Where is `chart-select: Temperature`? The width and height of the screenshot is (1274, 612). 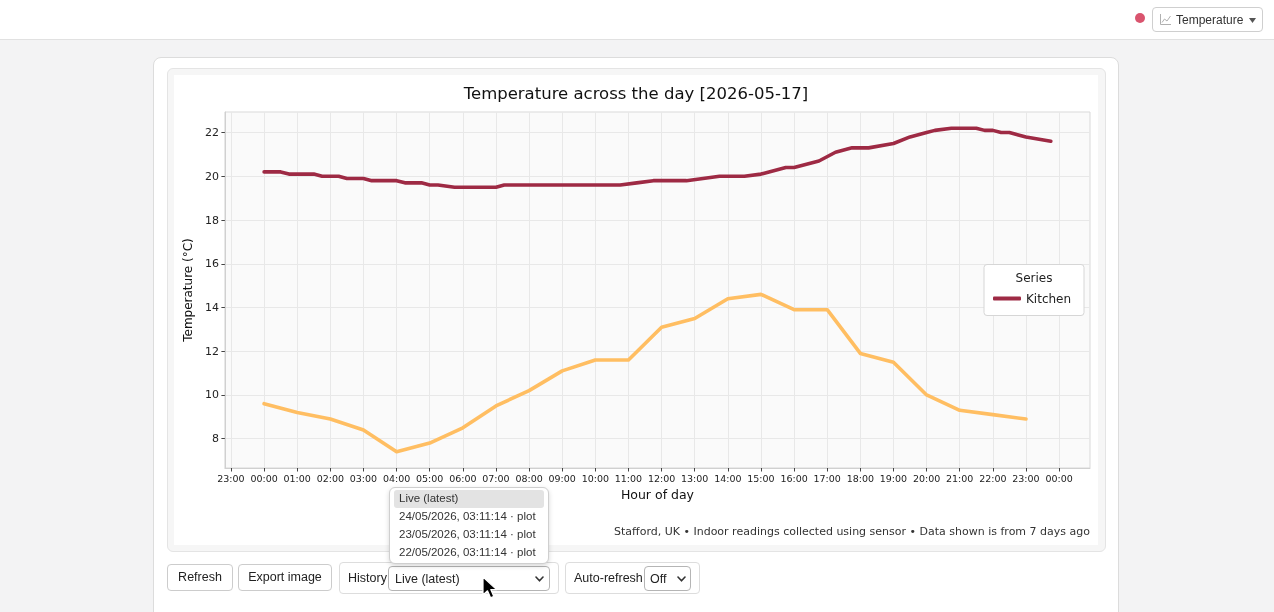 chart-select: Temperature is located at coordinates (1207, 19).